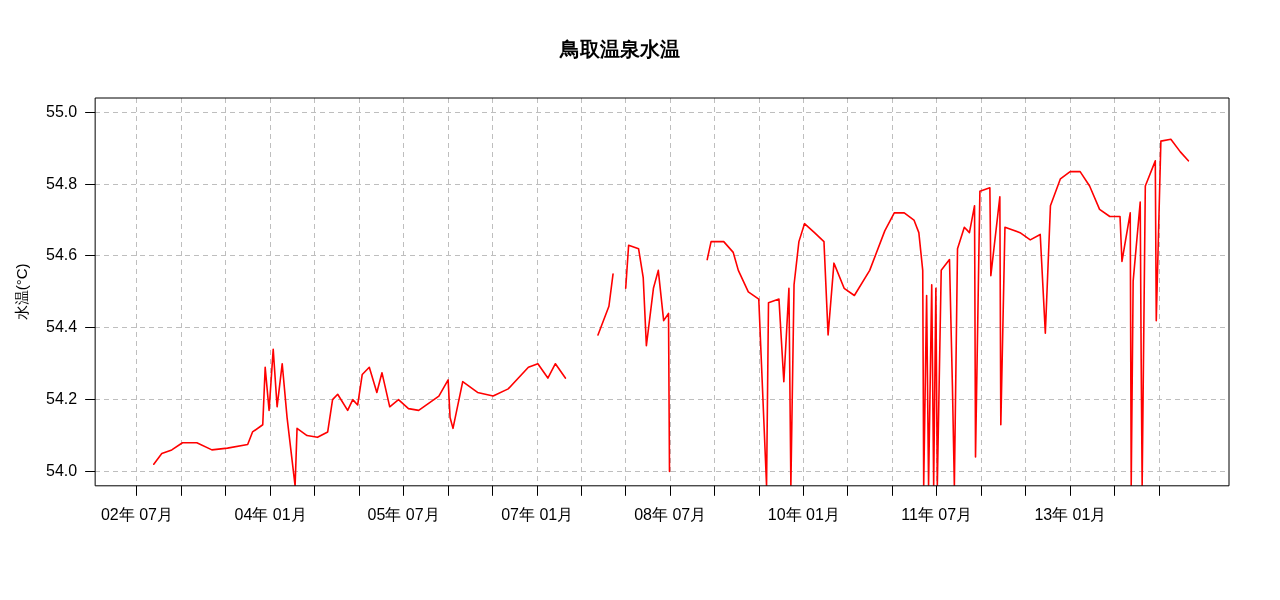 This screenshot has width=1280, height=600. What do you see at coordinates (137, 514) in the screenshot?
I see `x-tick-label: 02年 07月` at bounding box center [137, 514].